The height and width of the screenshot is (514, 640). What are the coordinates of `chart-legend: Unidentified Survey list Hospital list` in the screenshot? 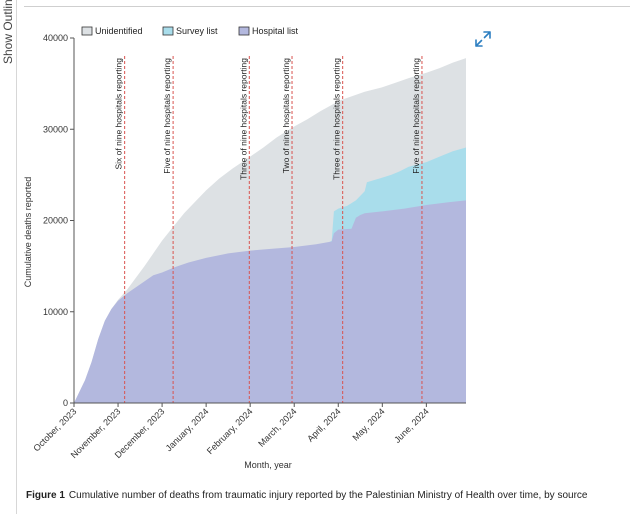 It's located at (190, 31).